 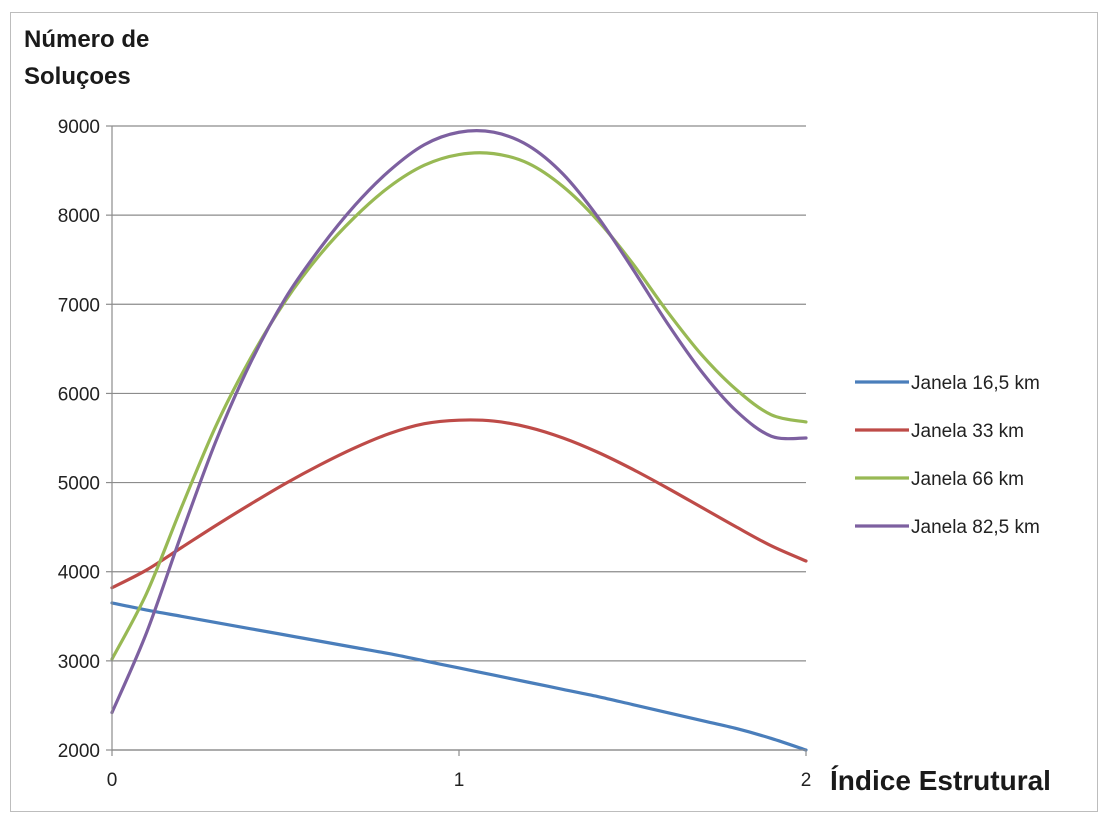 I want to click on x-axis-label: Índice Estrutural, so click(x=940, y=780).